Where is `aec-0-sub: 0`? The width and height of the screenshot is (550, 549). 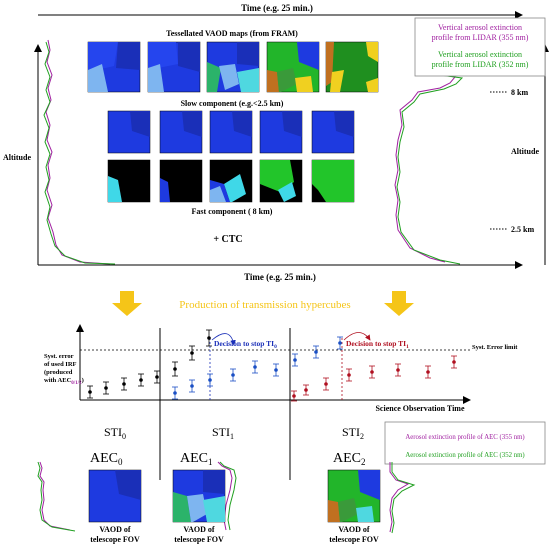 aec-0-sub: 0 is located at coordinates (120, 462).